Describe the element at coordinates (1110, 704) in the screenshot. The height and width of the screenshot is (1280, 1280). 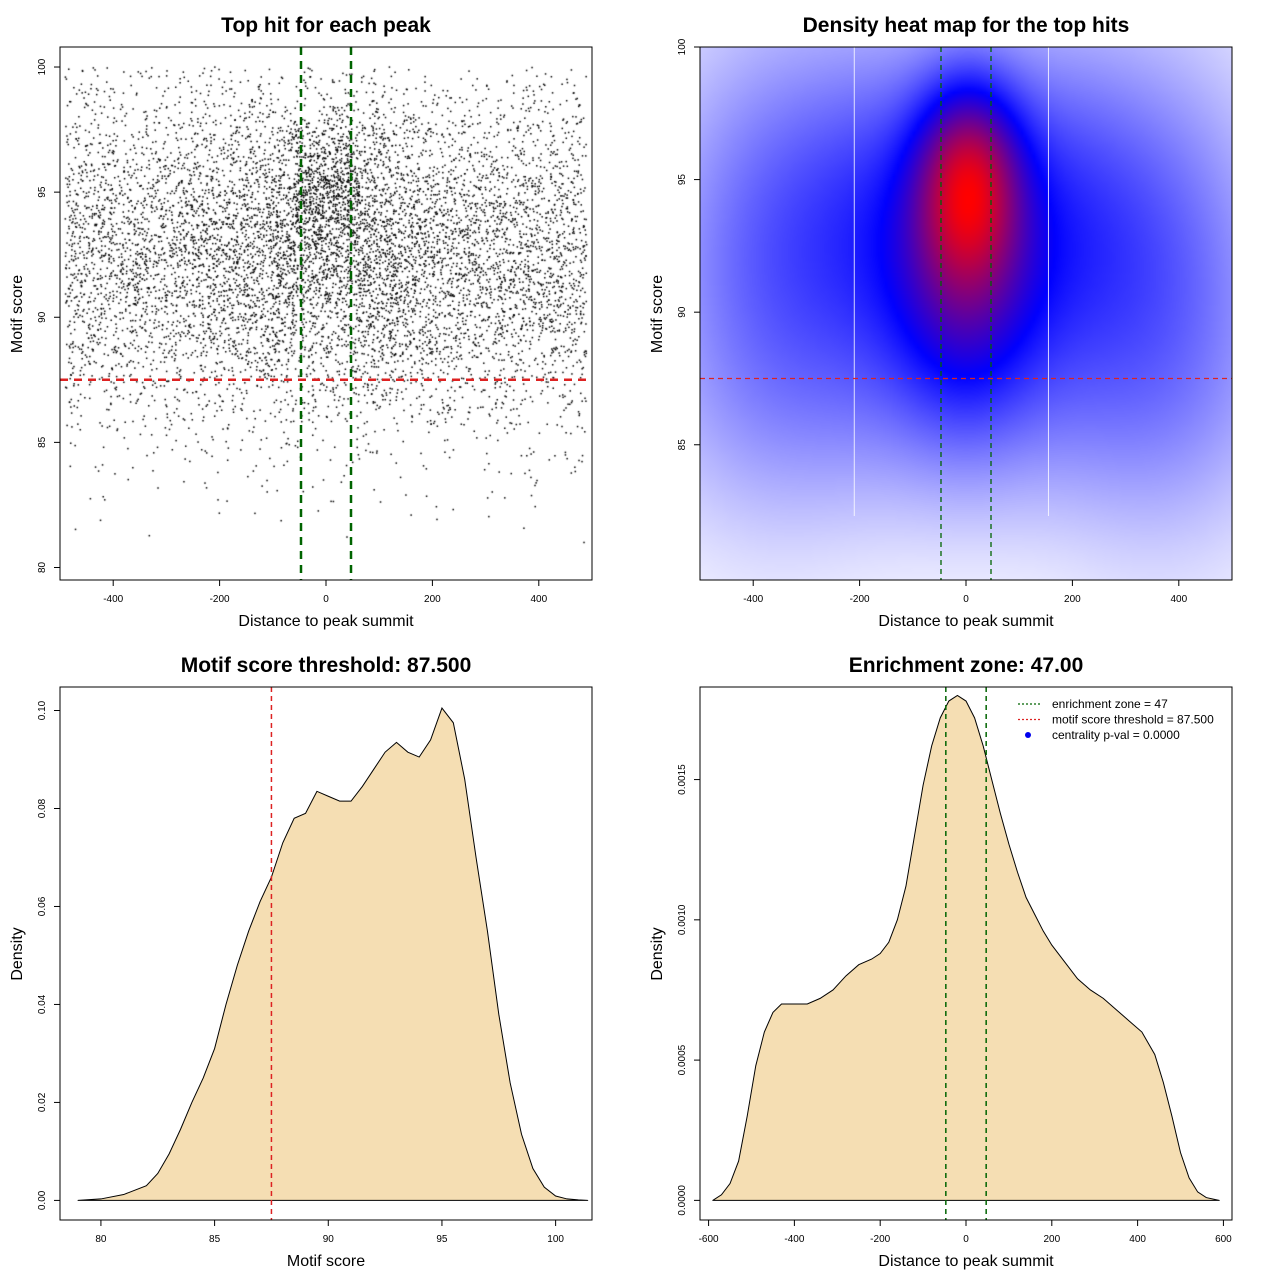
I see `legend-label: enrichment zone = 47` at that location.